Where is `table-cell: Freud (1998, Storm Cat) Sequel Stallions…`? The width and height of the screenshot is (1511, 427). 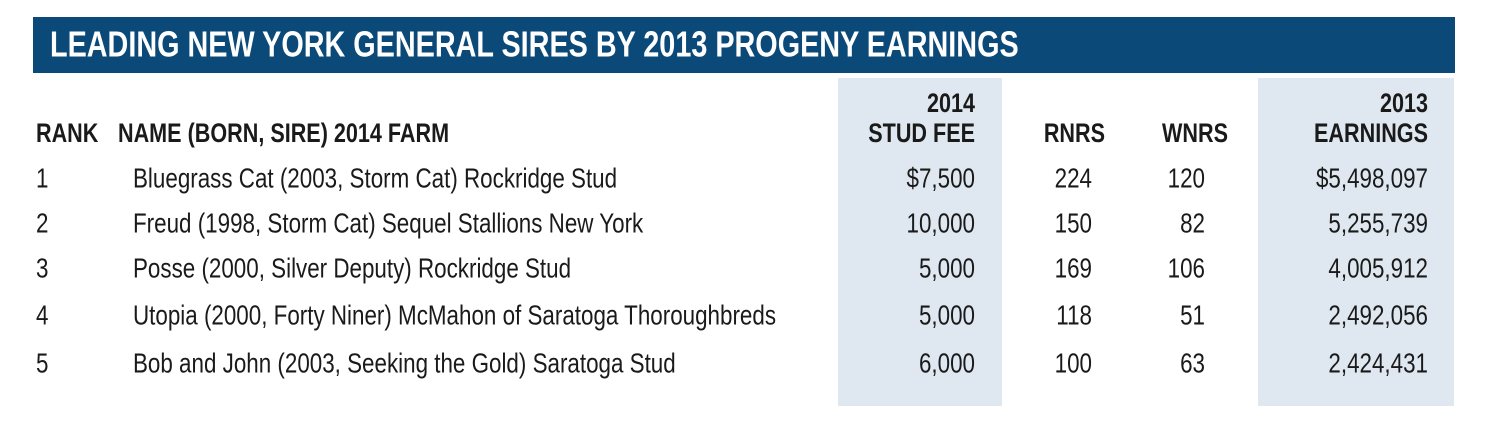 table-cell: Freud (1998, Storm Cat) Sequel Stallions… is located at coordinates (388, 223).